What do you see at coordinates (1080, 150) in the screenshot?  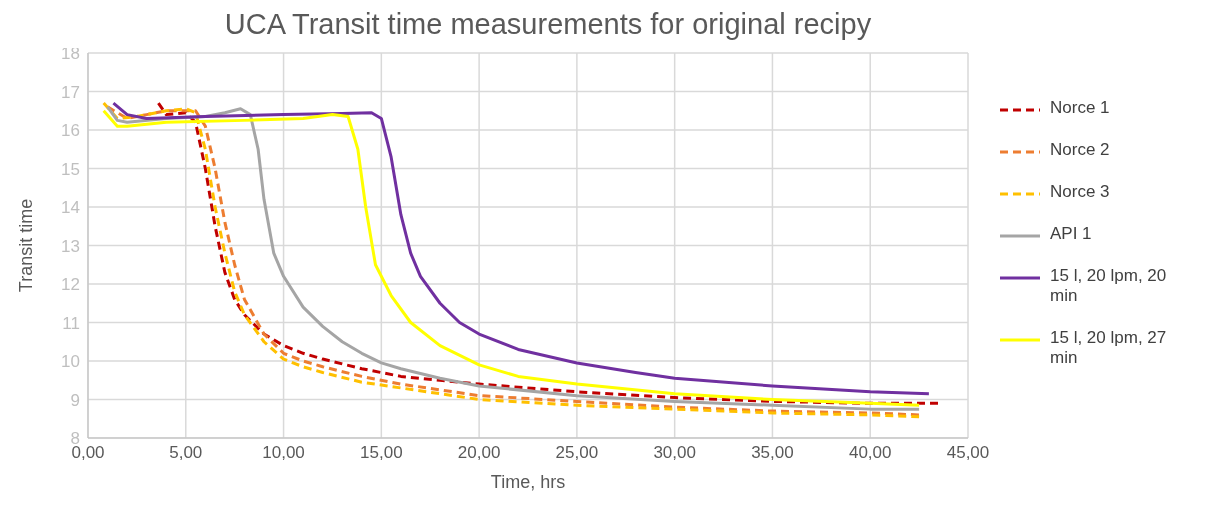 I see `legend-label: Norce 2` at bounding box center [1080, 150].